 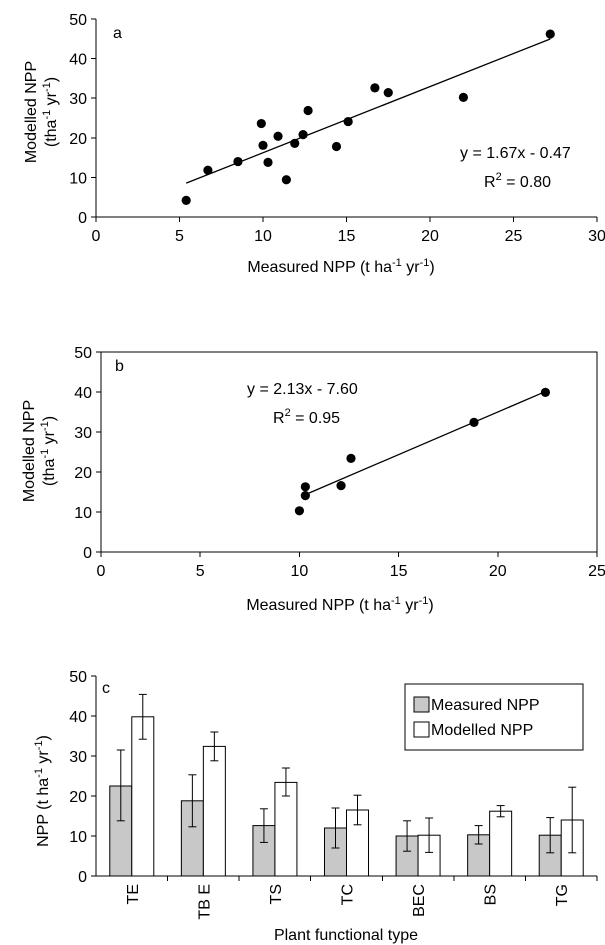 What do you see at coordinates (43, 812) in the screenshot?
I see `y-unit-main: NPP (t ha` at bounding box center [43, 812].